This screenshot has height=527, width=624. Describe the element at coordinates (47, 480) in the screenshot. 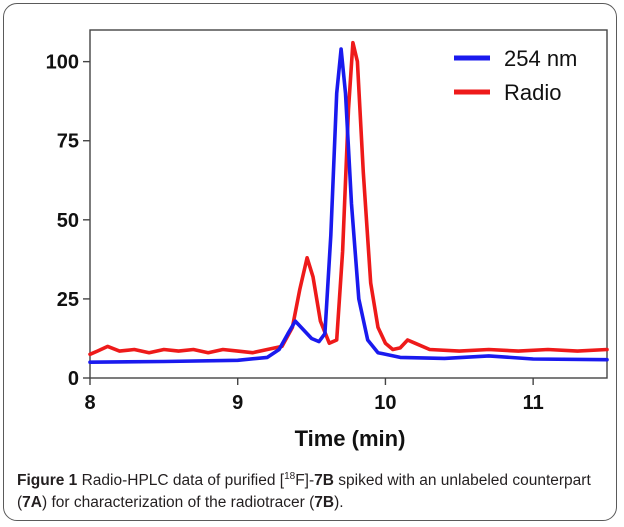

I see `caption-label: Figure 1` at that location.